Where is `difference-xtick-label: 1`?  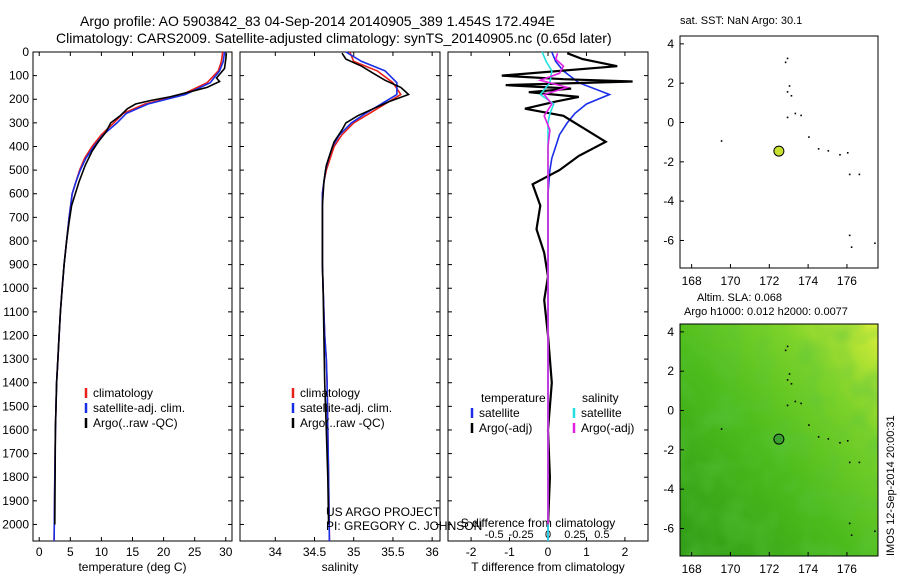 difference-xtick-label: 1 is located at coordinates (586, 552).